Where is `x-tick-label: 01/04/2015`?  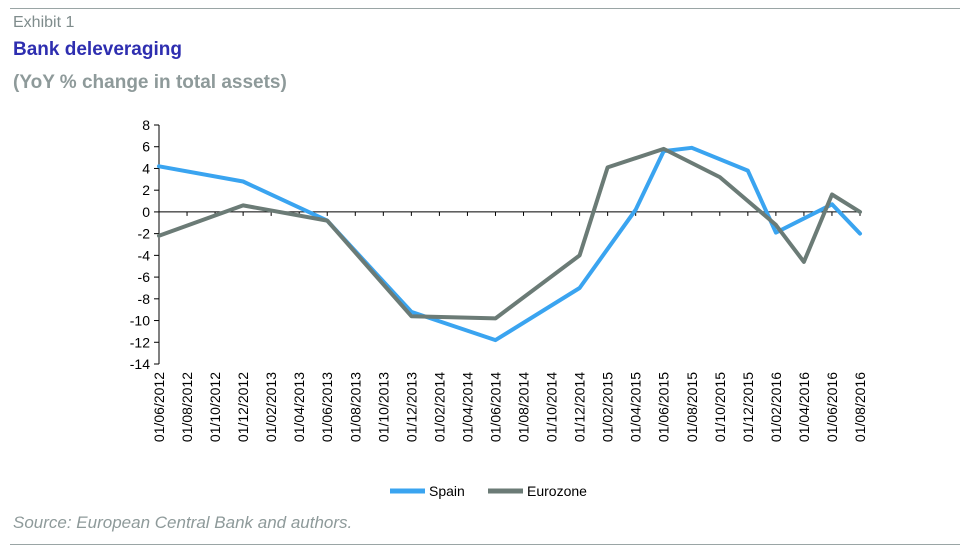 x-tick-label: 01/04/2015 is located at coordinates (636, 407).